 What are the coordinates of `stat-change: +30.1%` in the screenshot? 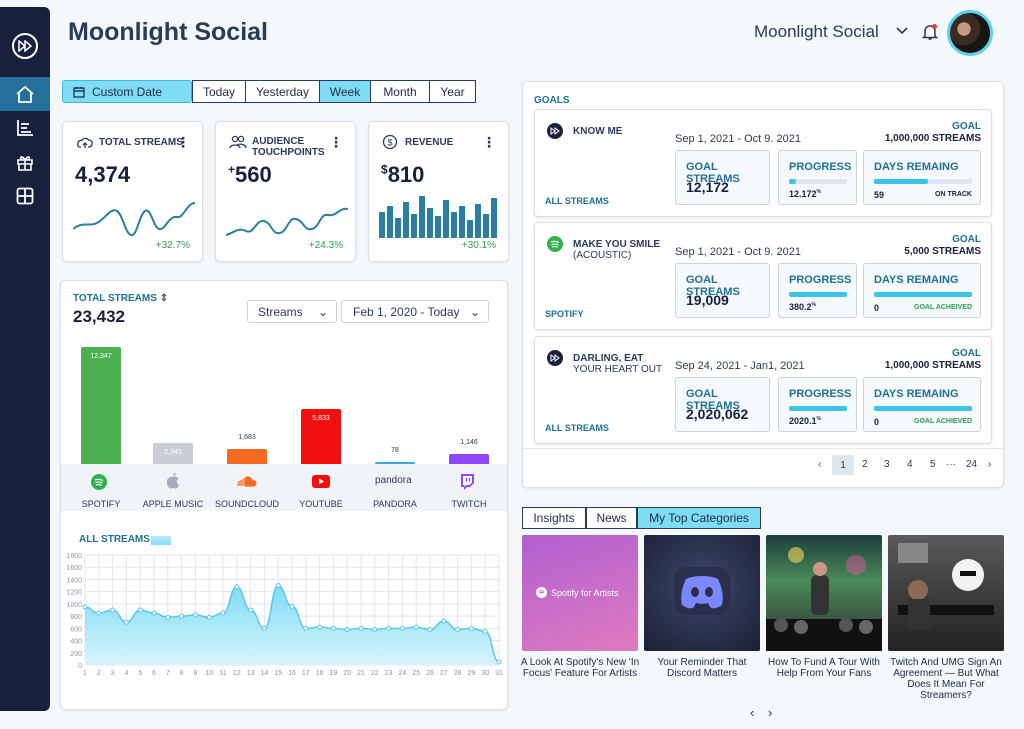 It's located at (478, 245).